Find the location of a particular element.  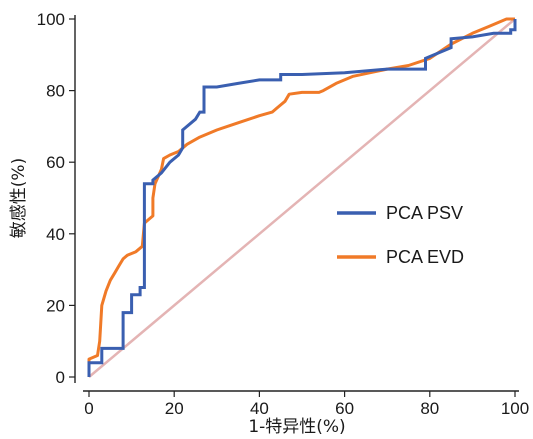

y-tick-label: 20 is located at coordinates (55, 305).